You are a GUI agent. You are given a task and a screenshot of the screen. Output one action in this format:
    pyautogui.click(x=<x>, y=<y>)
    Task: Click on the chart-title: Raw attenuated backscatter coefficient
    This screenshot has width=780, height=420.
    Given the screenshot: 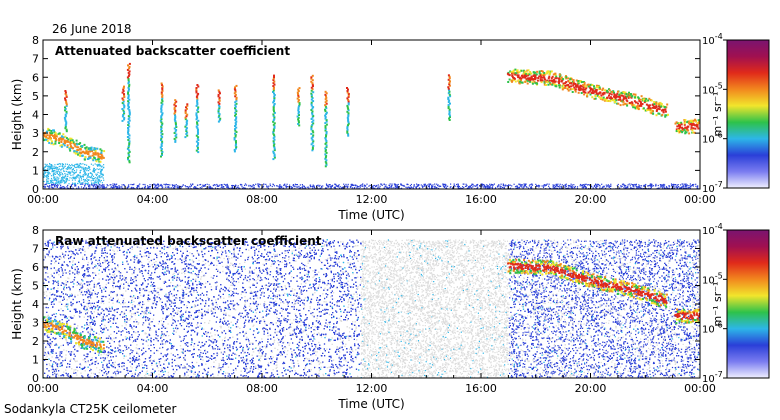 What is the action you would take?
    pyautogui.click(x=188, y=241)
    